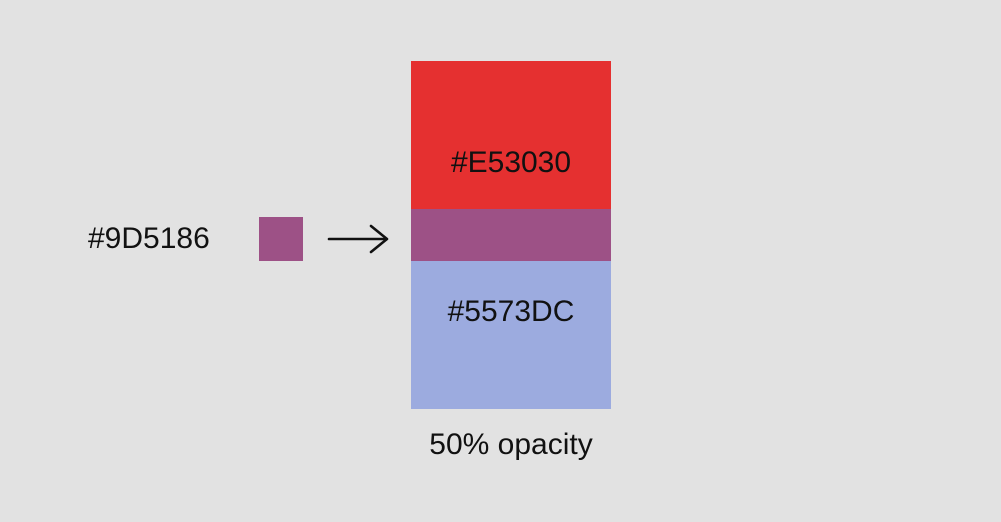 This screenshot has height=522, width=1001. What do you see at coordinates (149, 238) in the screenshot?
I see `result-color-label: #9D5186` at bounding box center [149, 238].